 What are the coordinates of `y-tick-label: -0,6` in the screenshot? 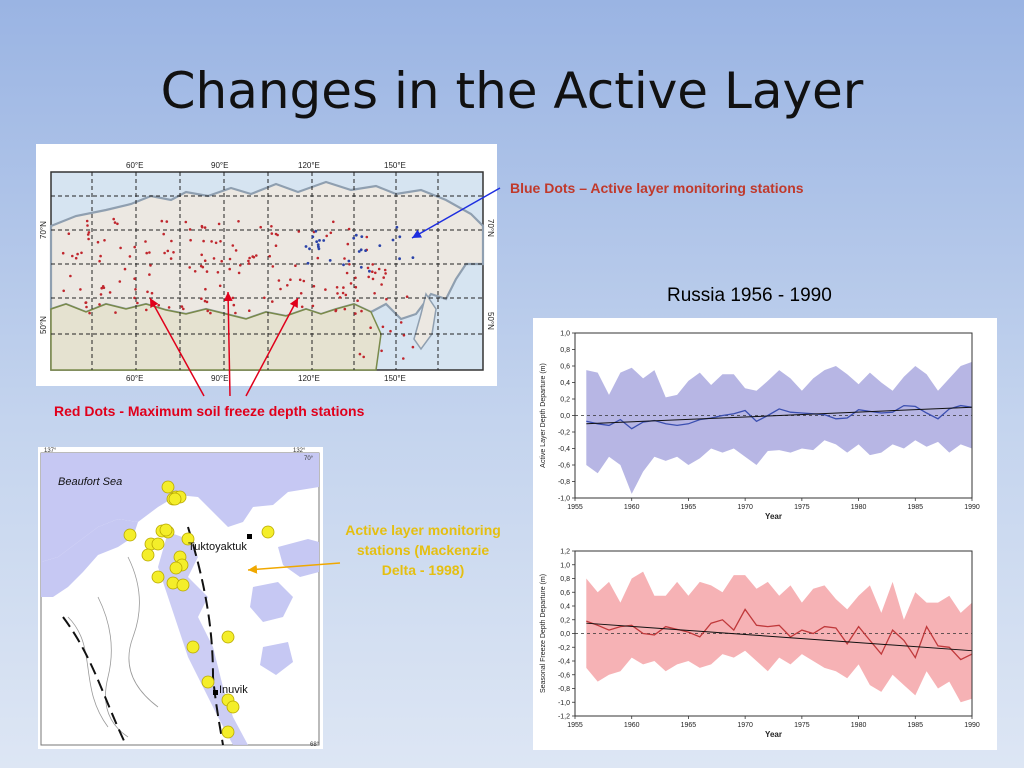 It's located at (564, 466).